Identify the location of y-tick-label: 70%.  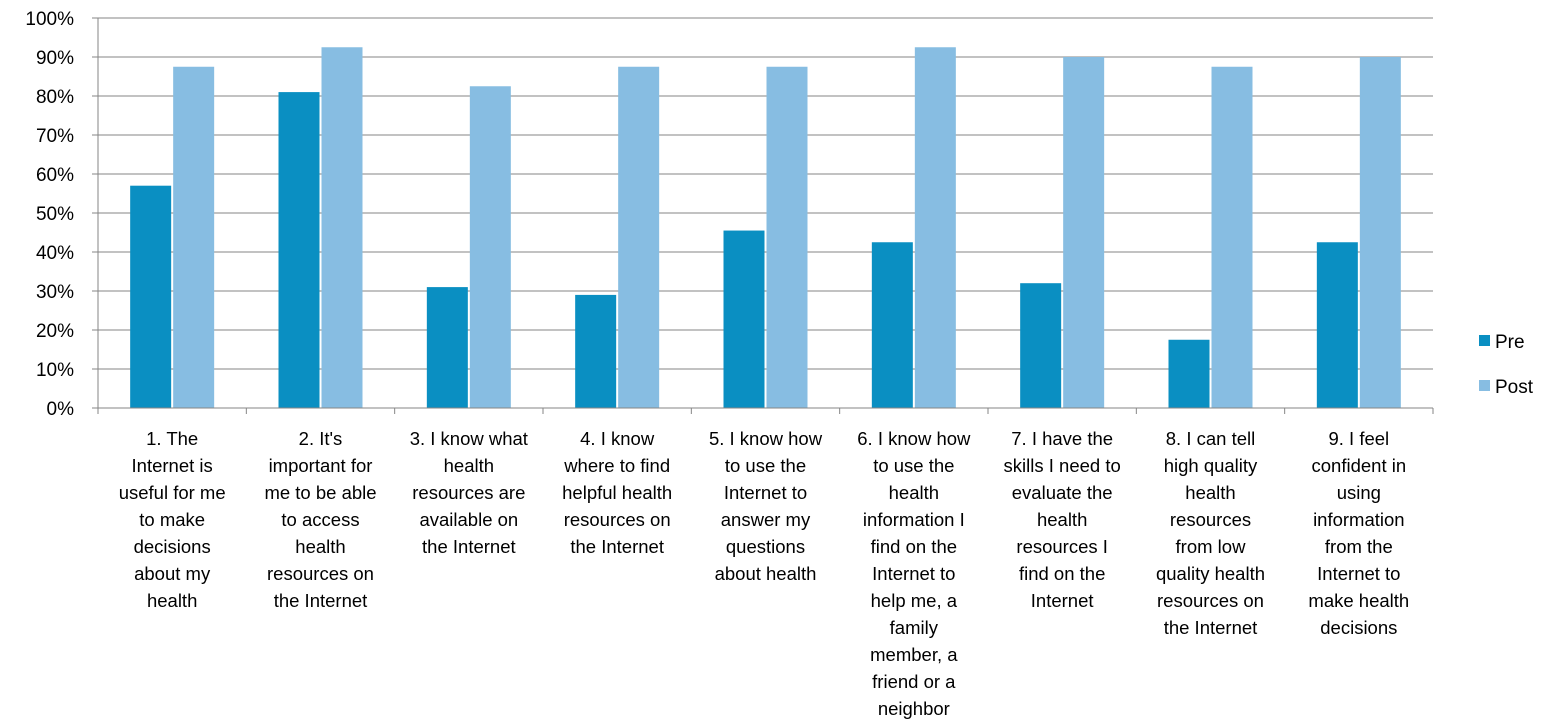
(55, 136).